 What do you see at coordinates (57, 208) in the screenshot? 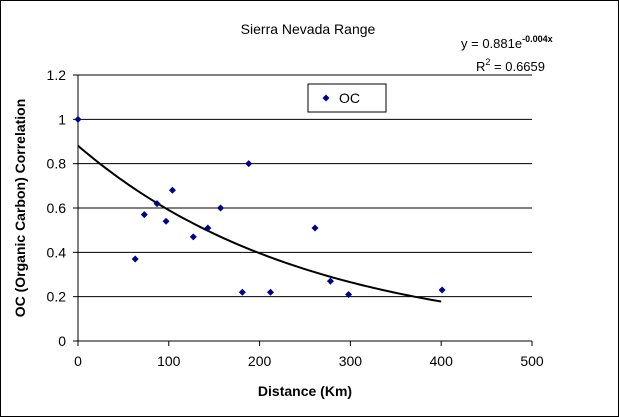
I see `y-tick-label: 0.6` at bounding box center [57, 208].